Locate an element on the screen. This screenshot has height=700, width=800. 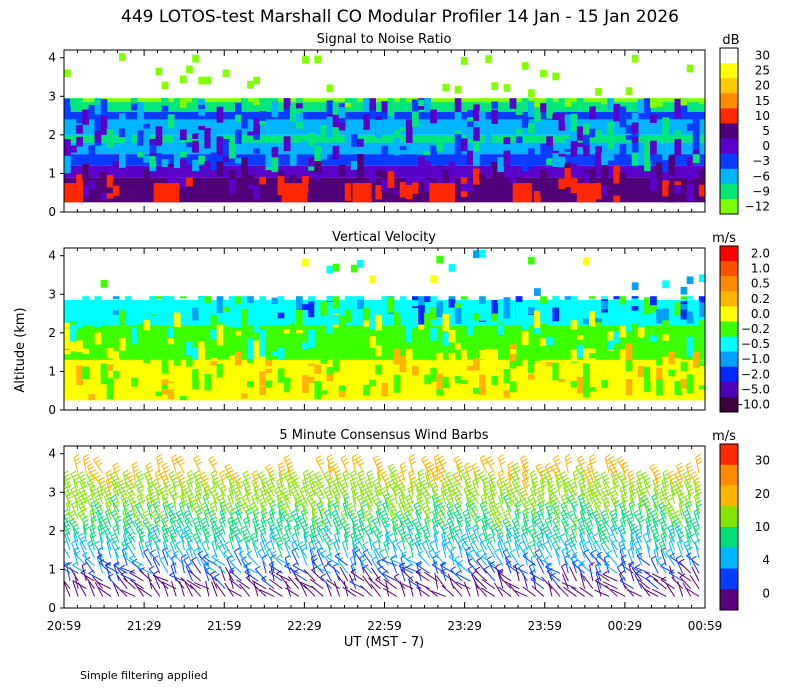
vv-unit: m/s is located at coordinates (724, 238).